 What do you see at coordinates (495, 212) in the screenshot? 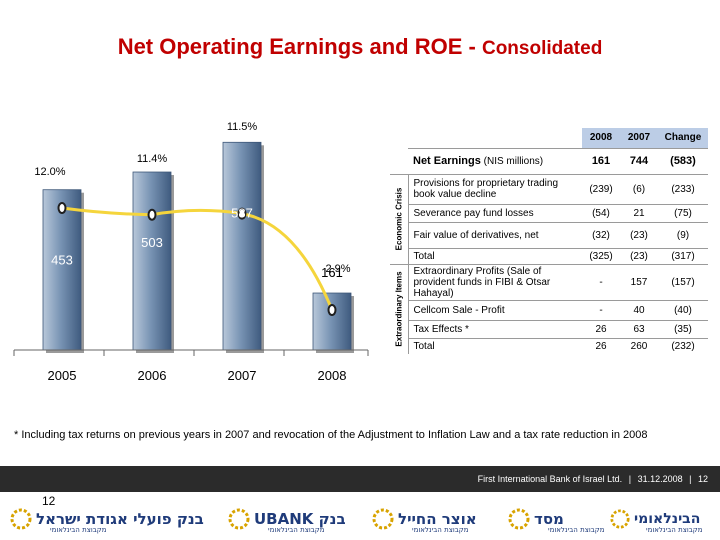
I see `row-label: Severance pay fund losses` at bounding box center [495, 212].